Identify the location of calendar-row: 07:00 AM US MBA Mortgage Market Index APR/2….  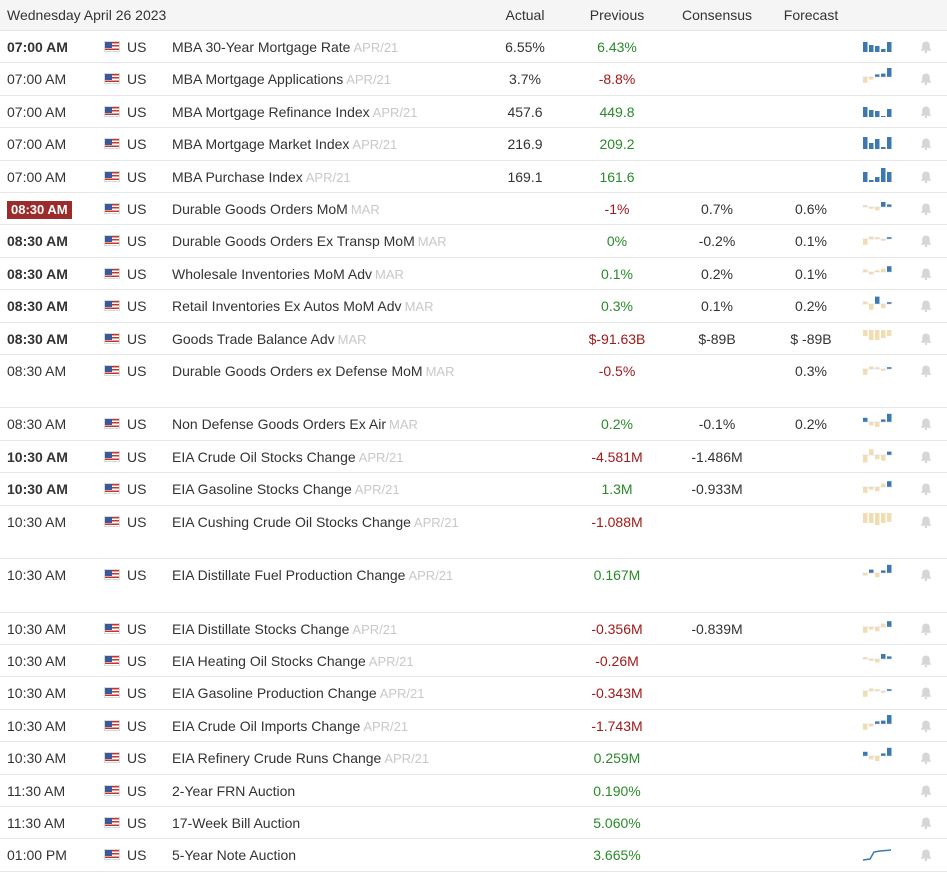
(473, 144).